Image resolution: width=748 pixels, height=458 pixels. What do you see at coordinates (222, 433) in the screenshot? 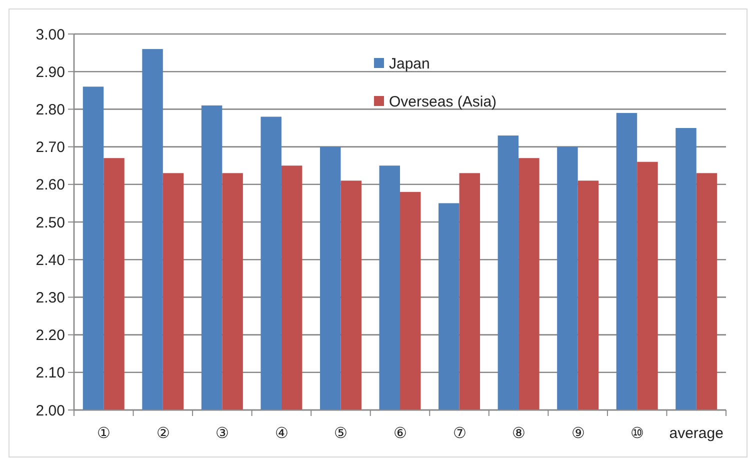
I see `x-tick-label: ③` at bounding box center [222, 433].